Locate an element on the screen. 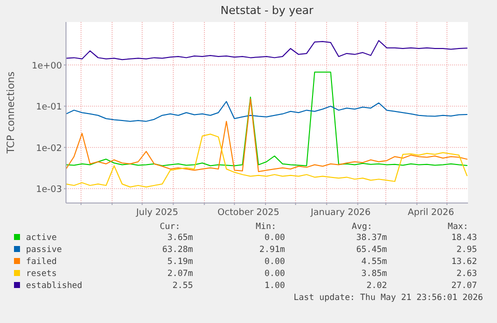  y-axis-title: TCP connections is located at coordinates (11, 113).